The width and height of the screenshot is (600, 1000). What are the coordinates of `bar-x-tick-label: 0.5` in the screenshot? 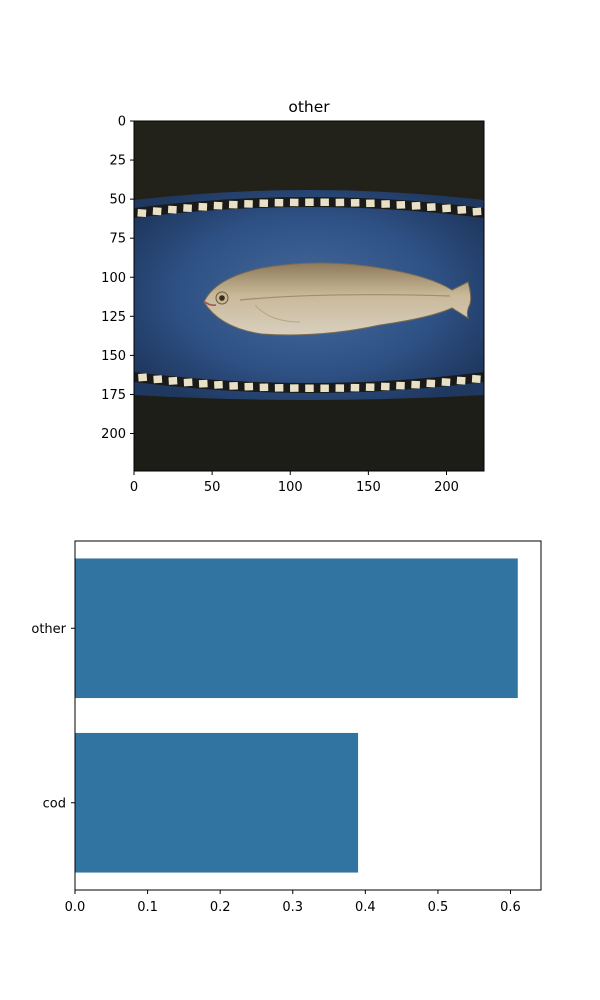 It's located at (438, 907).